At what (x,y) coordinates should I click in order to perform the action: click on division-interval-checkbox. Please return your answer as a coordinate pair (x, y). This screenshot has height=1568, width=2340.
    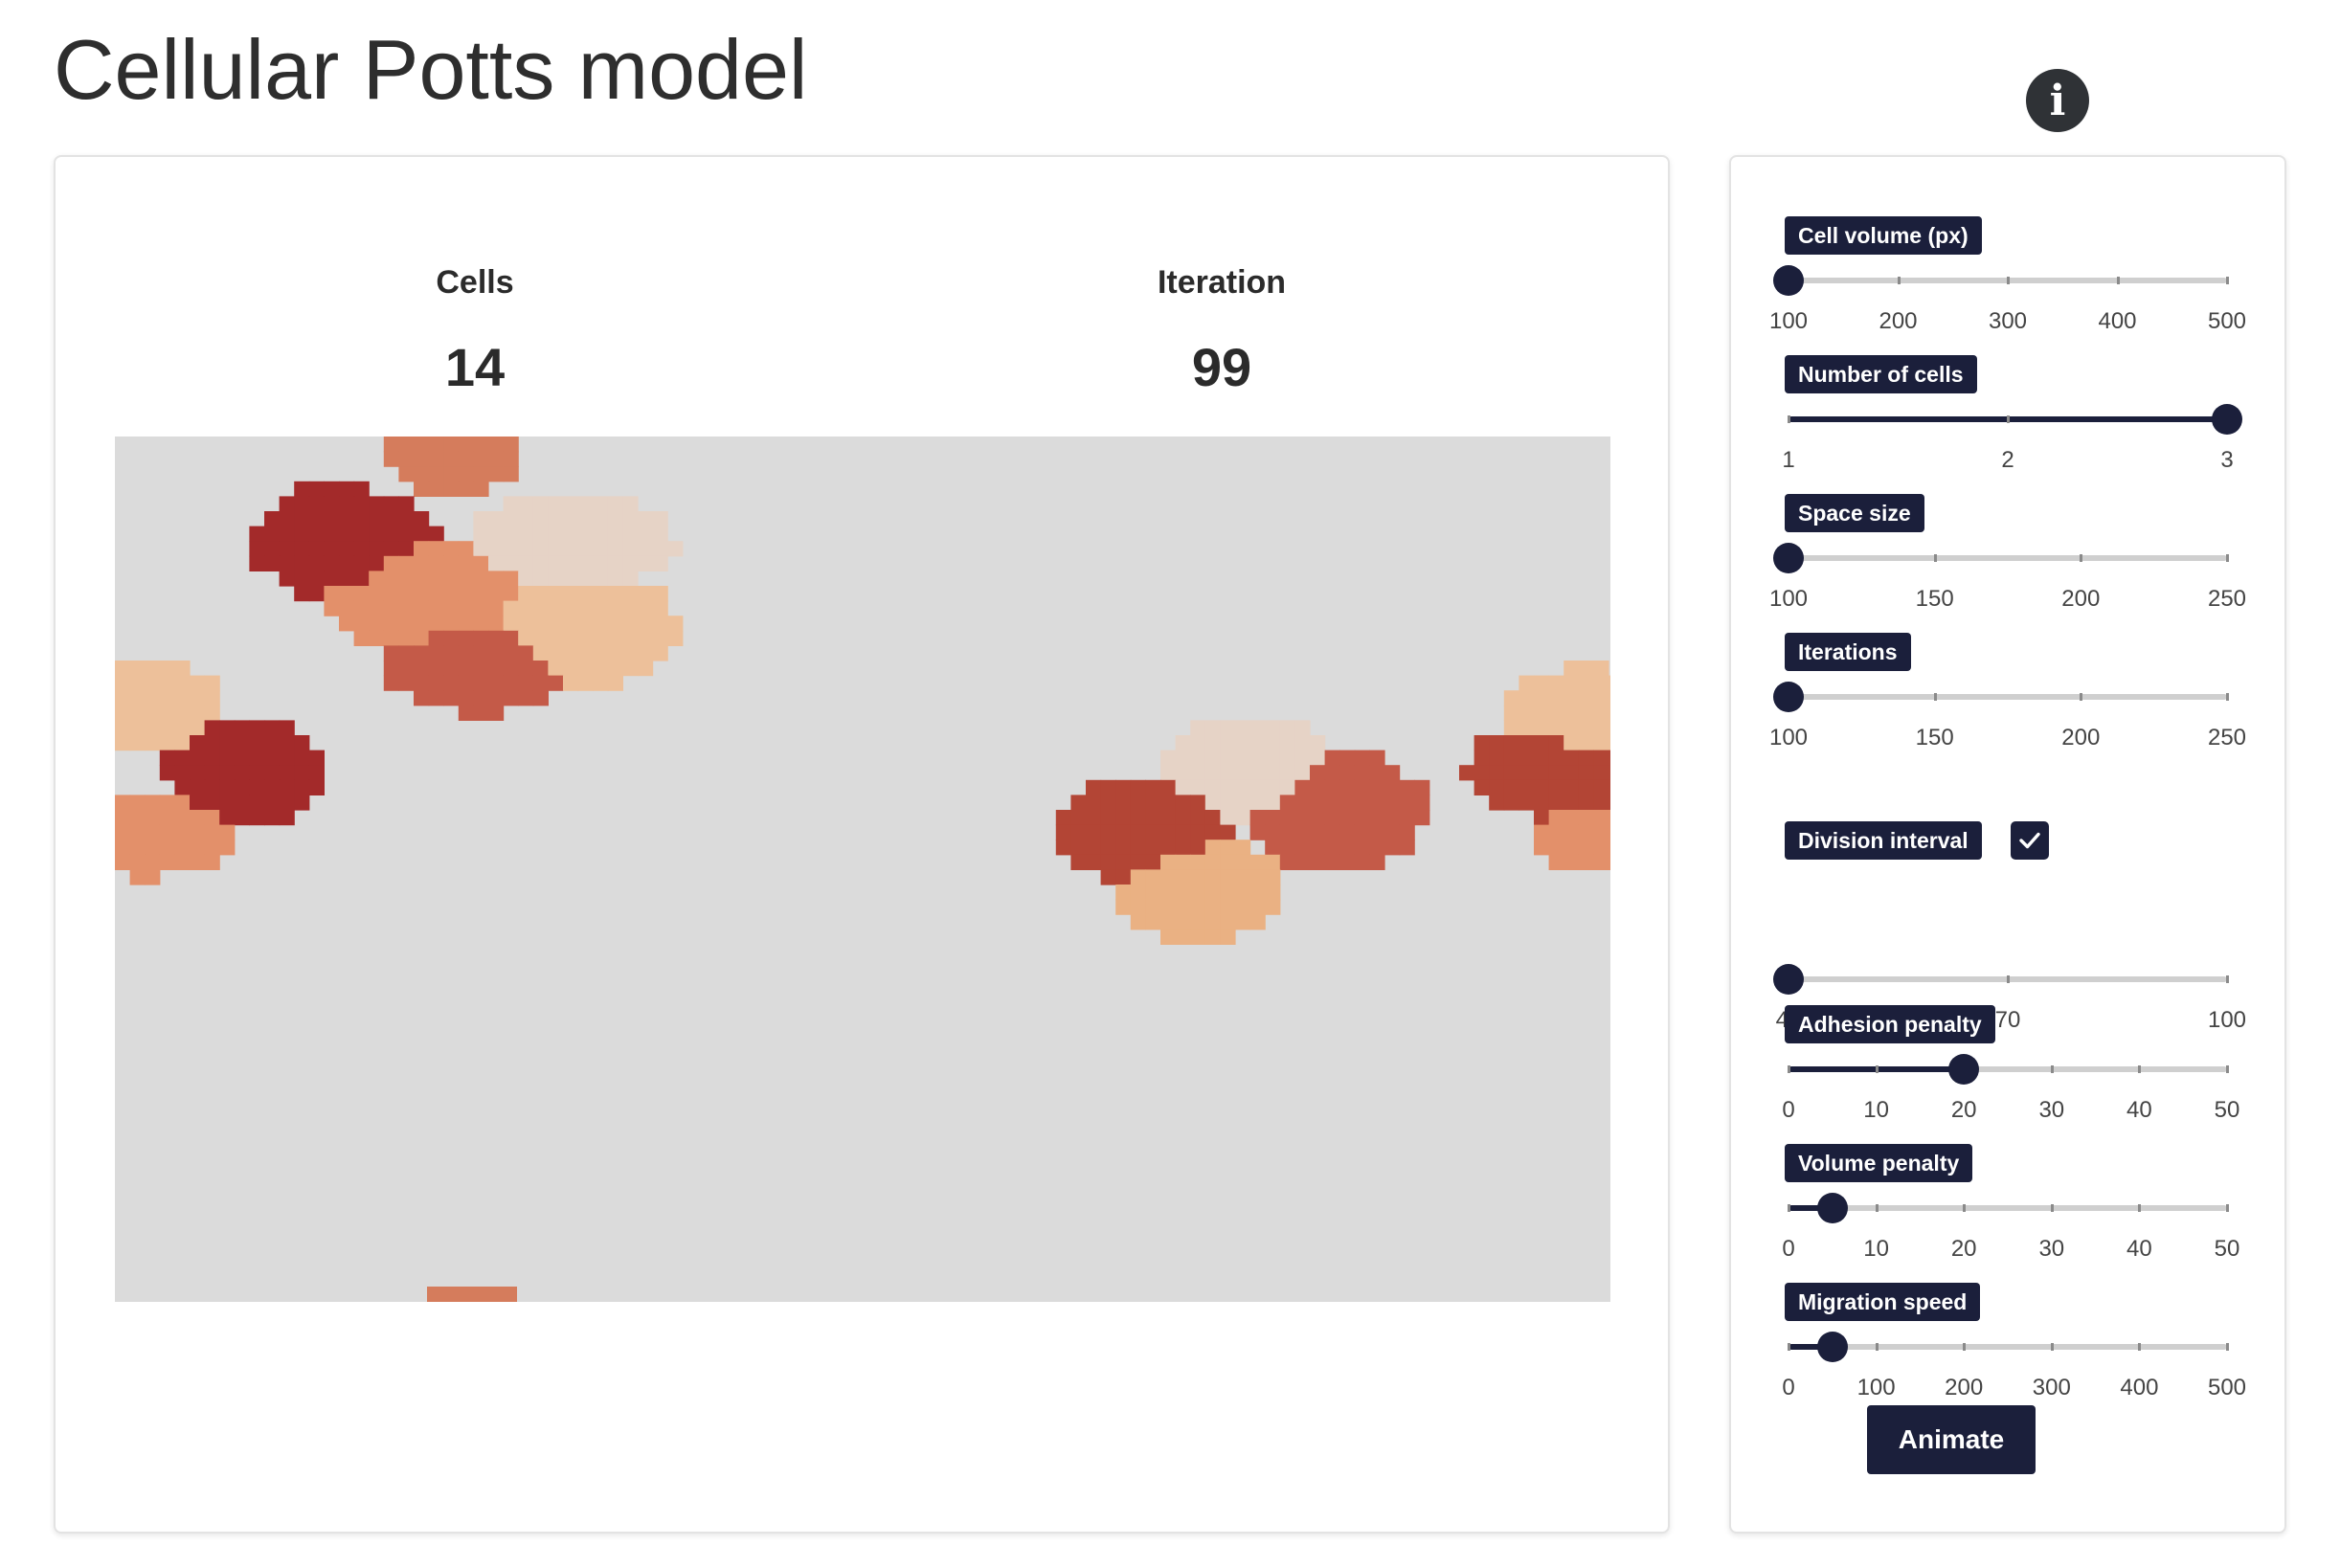
    Looking at the image, I should click on (2030, 840).